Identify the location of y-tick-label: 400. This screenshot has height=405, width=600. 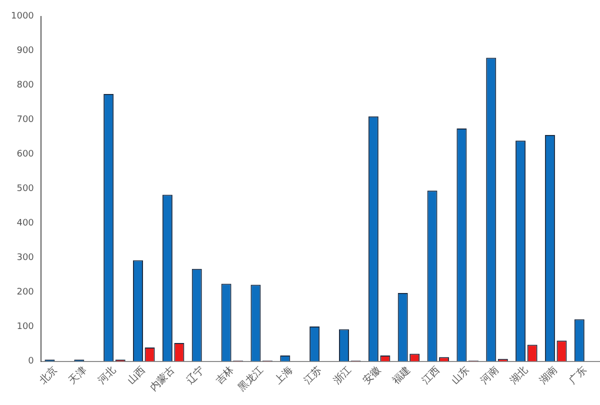
(25, 223).